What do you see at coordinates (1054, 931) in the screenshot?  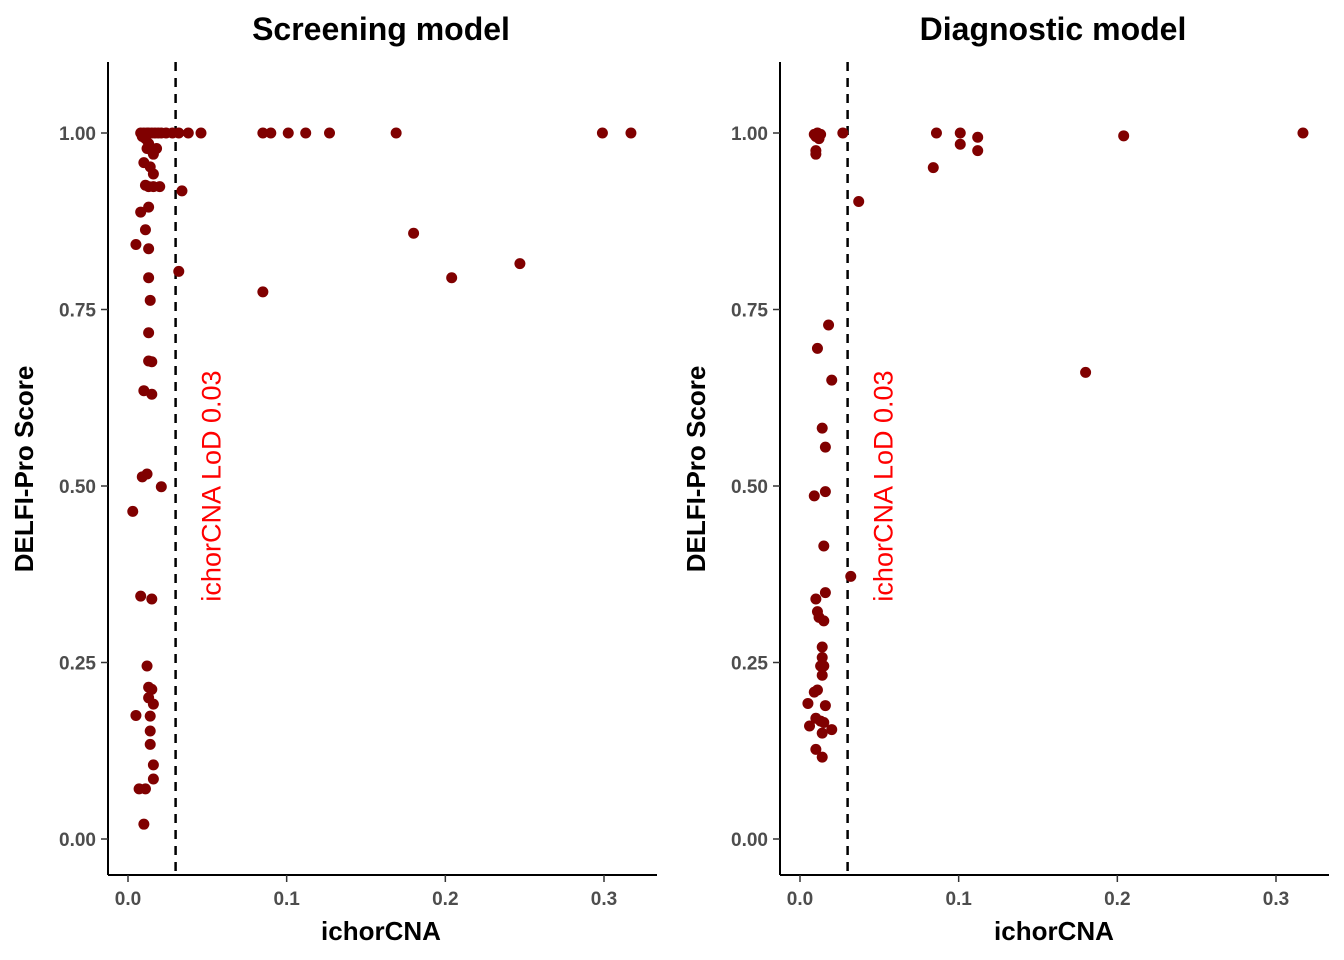 I see `x-axis-title-diagnostic: ichorCNA` at bounding box center [1054, 931].